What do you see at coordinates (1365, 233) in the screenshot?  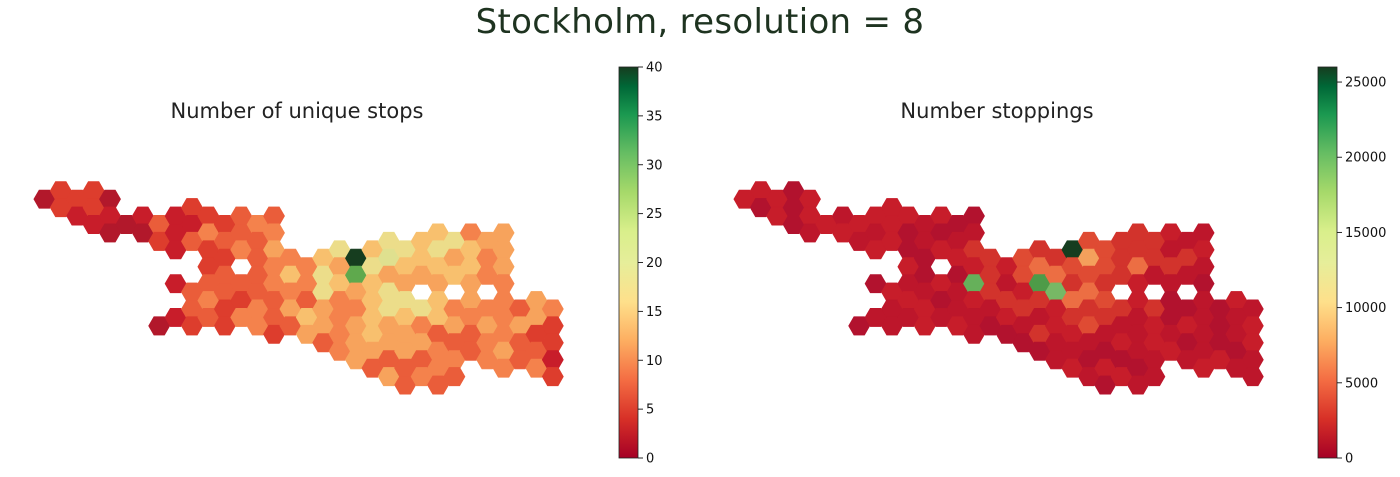 I see `stoppings-tick-label: 15000` at bounding box center [1365, 233].